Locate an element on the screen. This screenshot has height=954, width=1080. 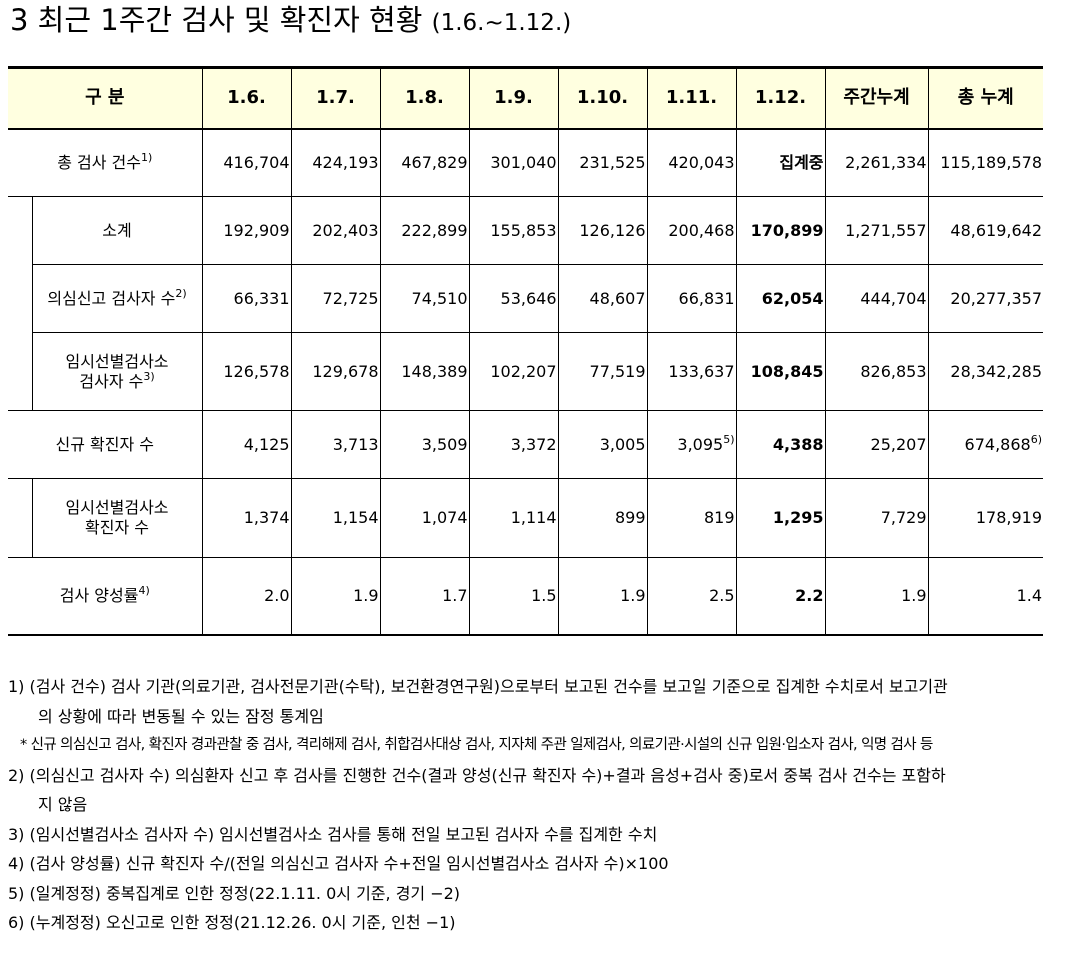
table-cell: 7,729 is located at coordinates (877, 518).